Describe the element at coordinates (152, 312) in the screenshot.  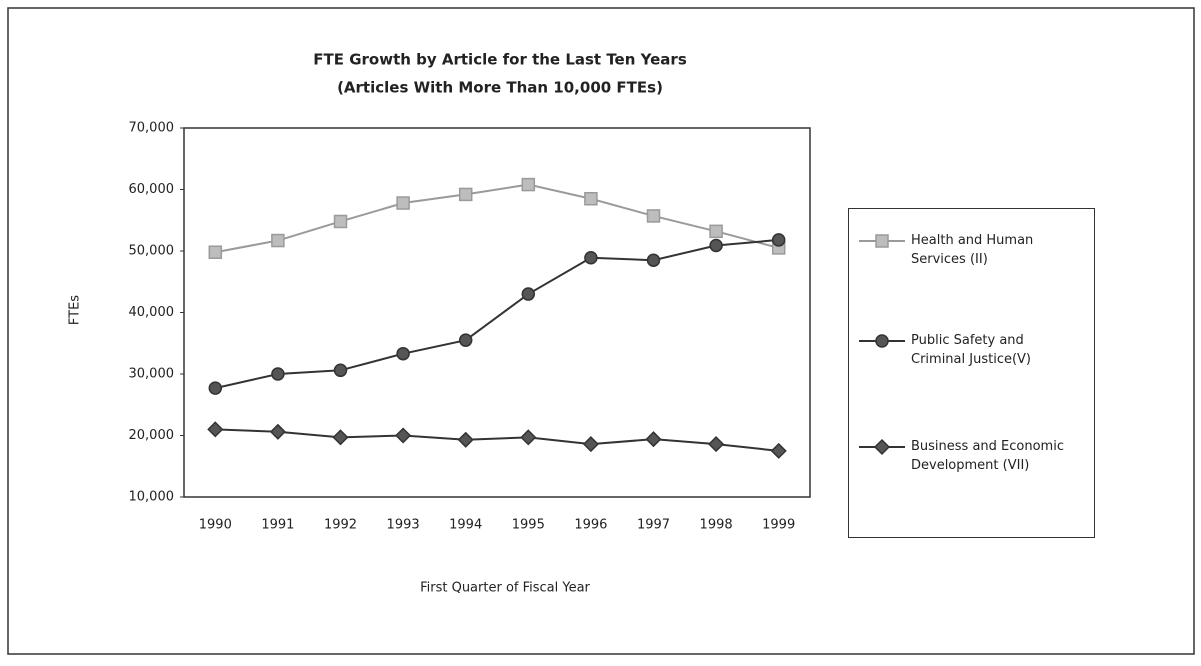
I see `y-tick-label: 40,000` at that location.